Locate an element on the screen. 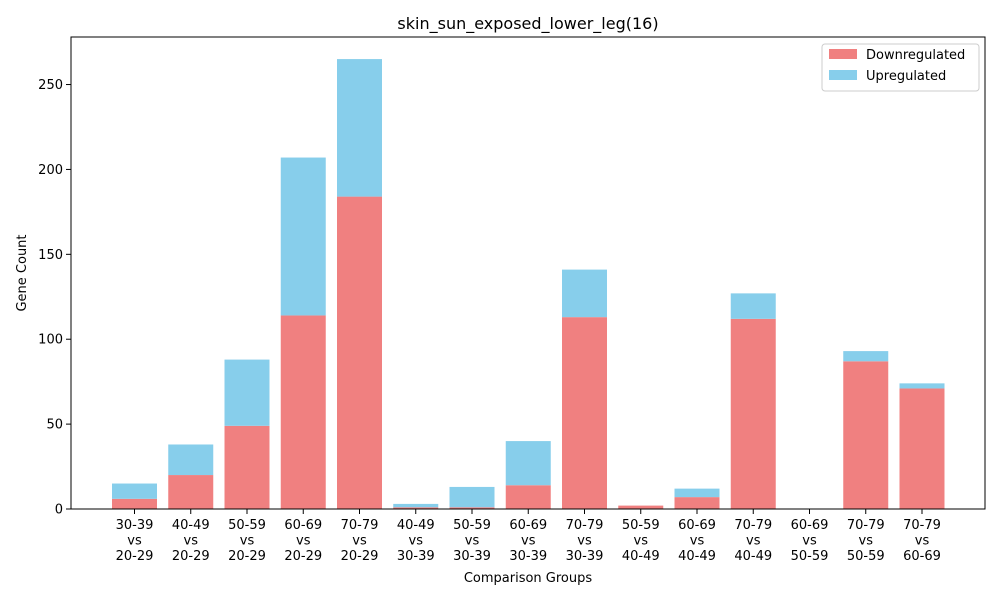  x-tick-label: 70-79 vs 60-69 is located at coordinates (922, 541).